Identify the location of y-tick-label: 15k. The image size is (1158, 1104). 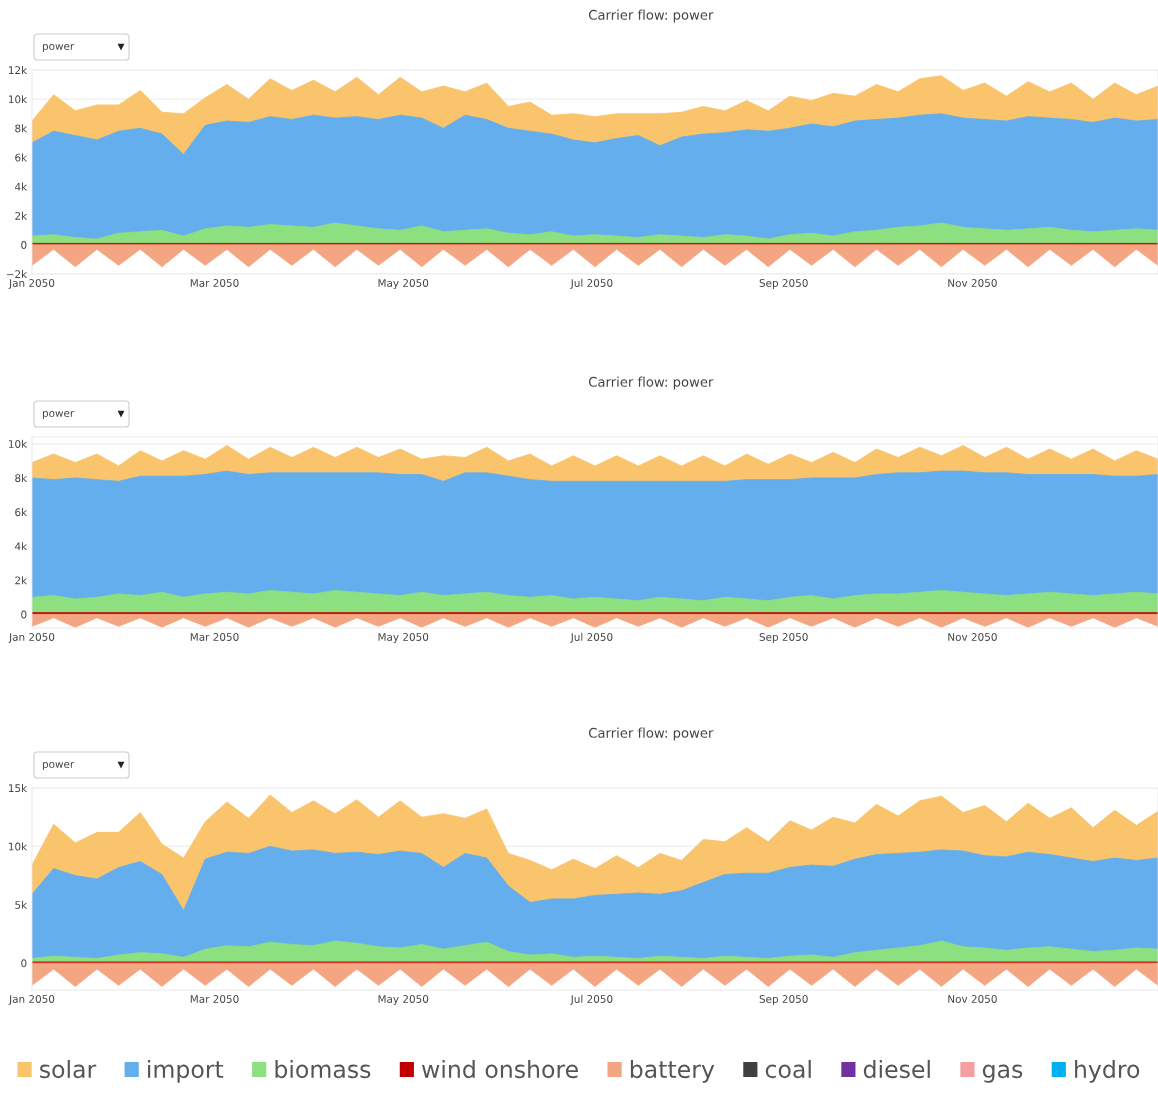
(18, 788).